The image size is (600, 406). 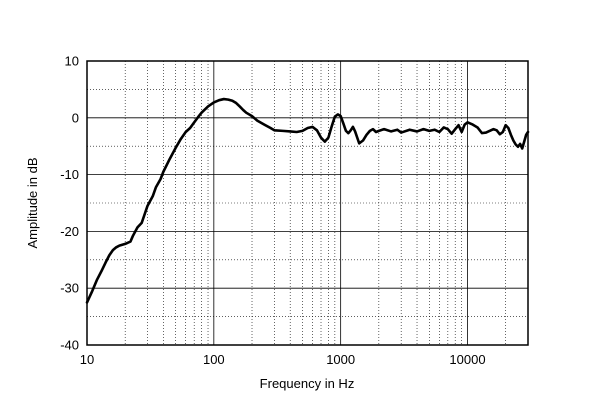 What do you see at coordinates (69, 288) in the screenshot?
I see `y-tick-label: -30` at bounding box center [69, 288].